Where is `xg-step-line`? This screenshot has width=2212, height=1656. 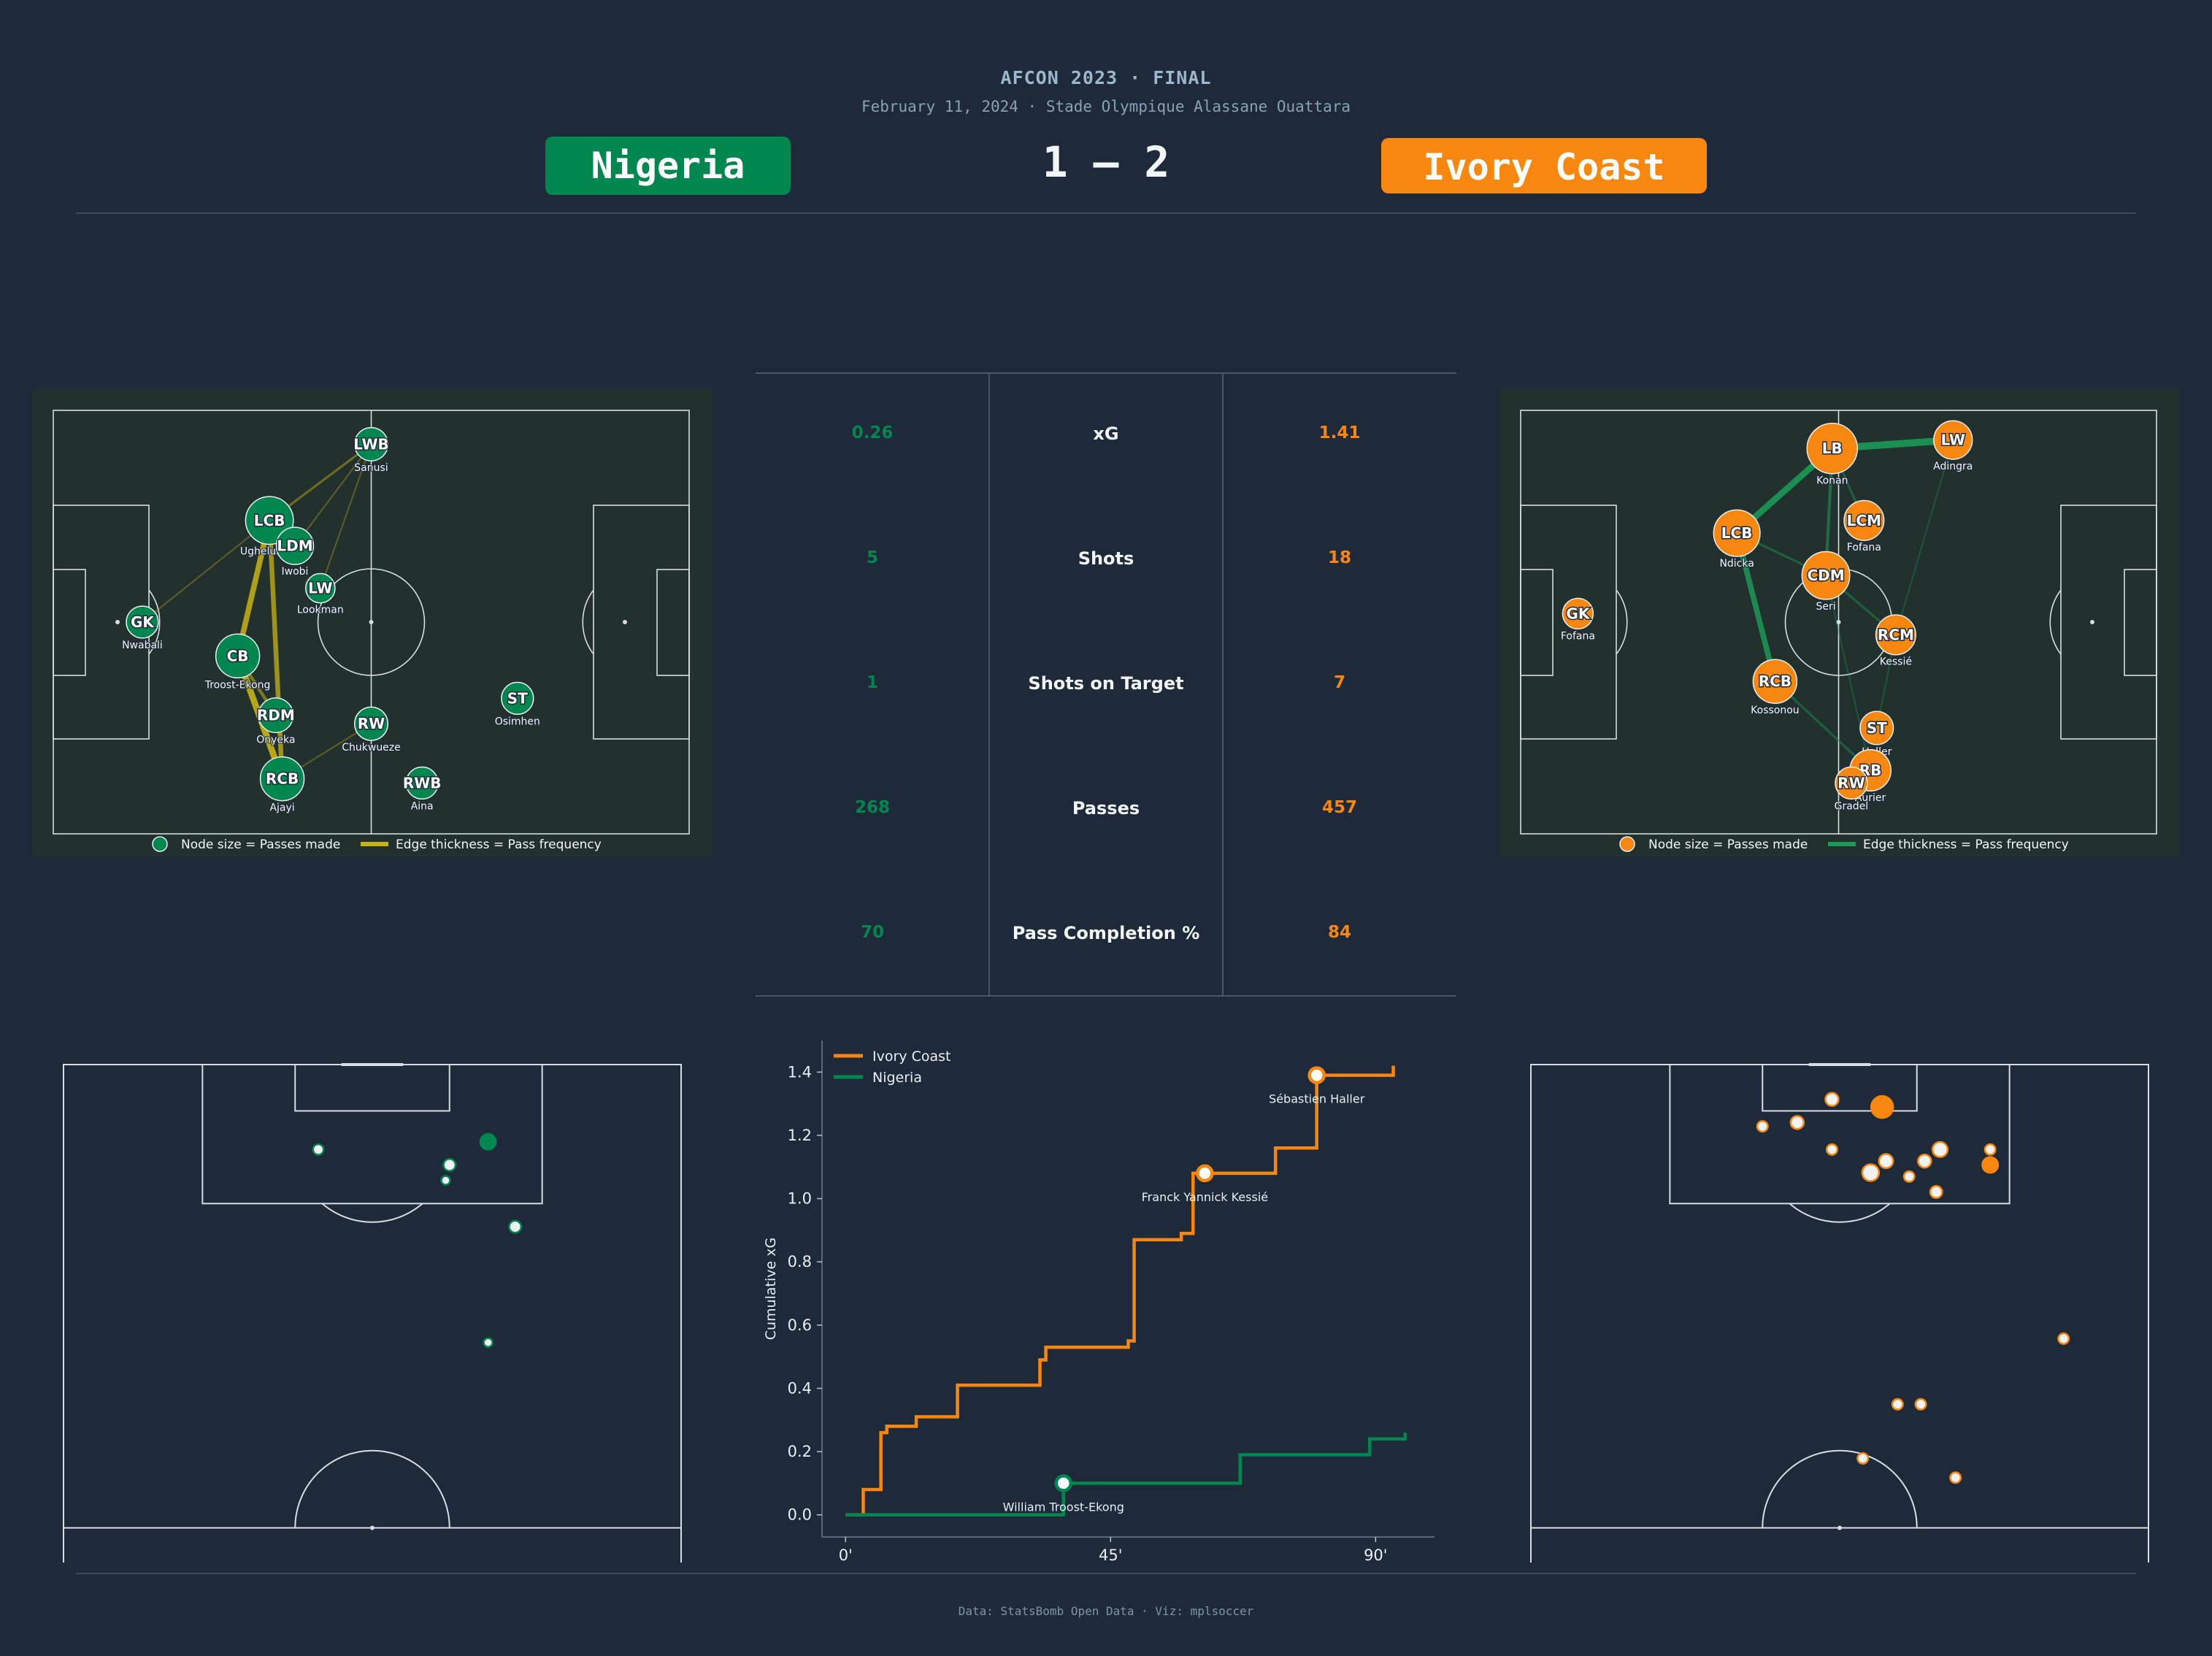
xg-step-line is located at coordinates (1126, 1475).